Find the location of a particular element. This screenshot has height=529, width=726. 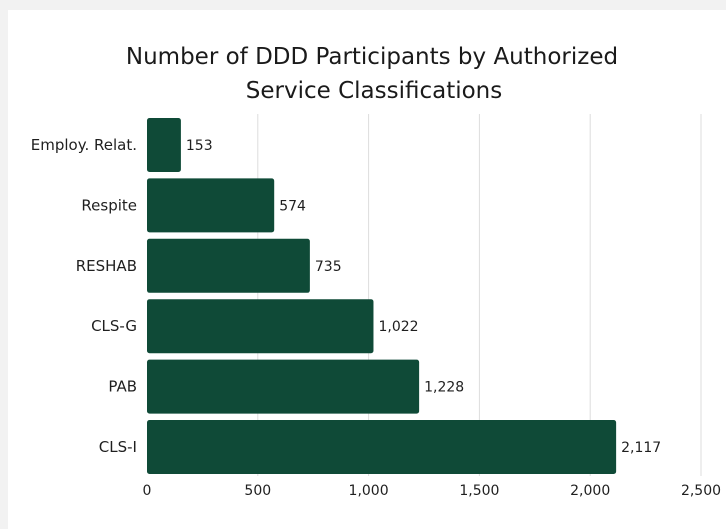

category-labels: Employ. Relat. Respite RESHAB CLS-G PAB CLS-I is located at coordinates (84, 296).